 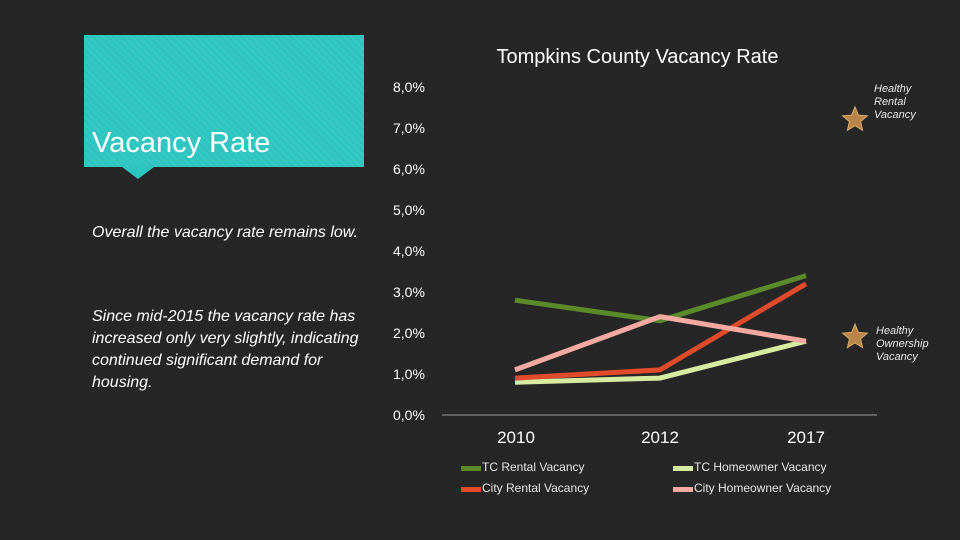 I want to click on chart-title: Tompkins County Vacancy Rate, so click(x=637, y=57).